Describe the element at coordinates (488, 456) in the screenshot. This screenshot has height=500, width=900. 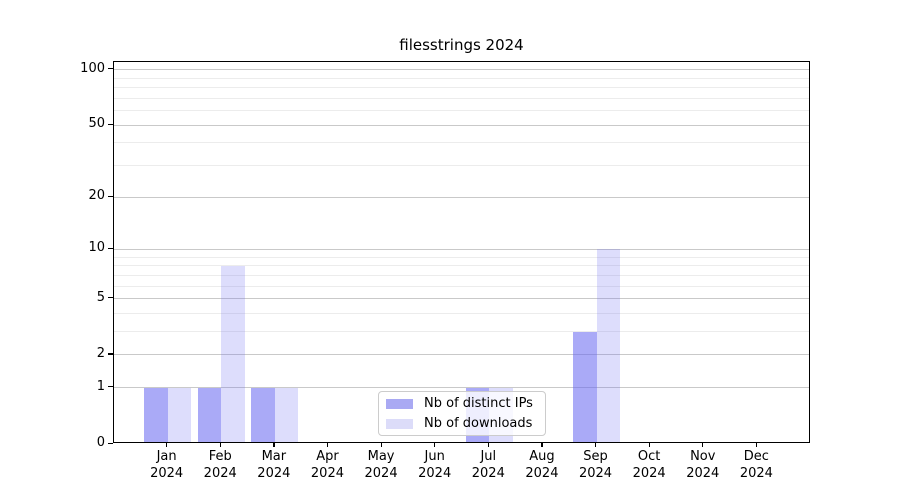
I see `x-label-month: Jul` at that location.